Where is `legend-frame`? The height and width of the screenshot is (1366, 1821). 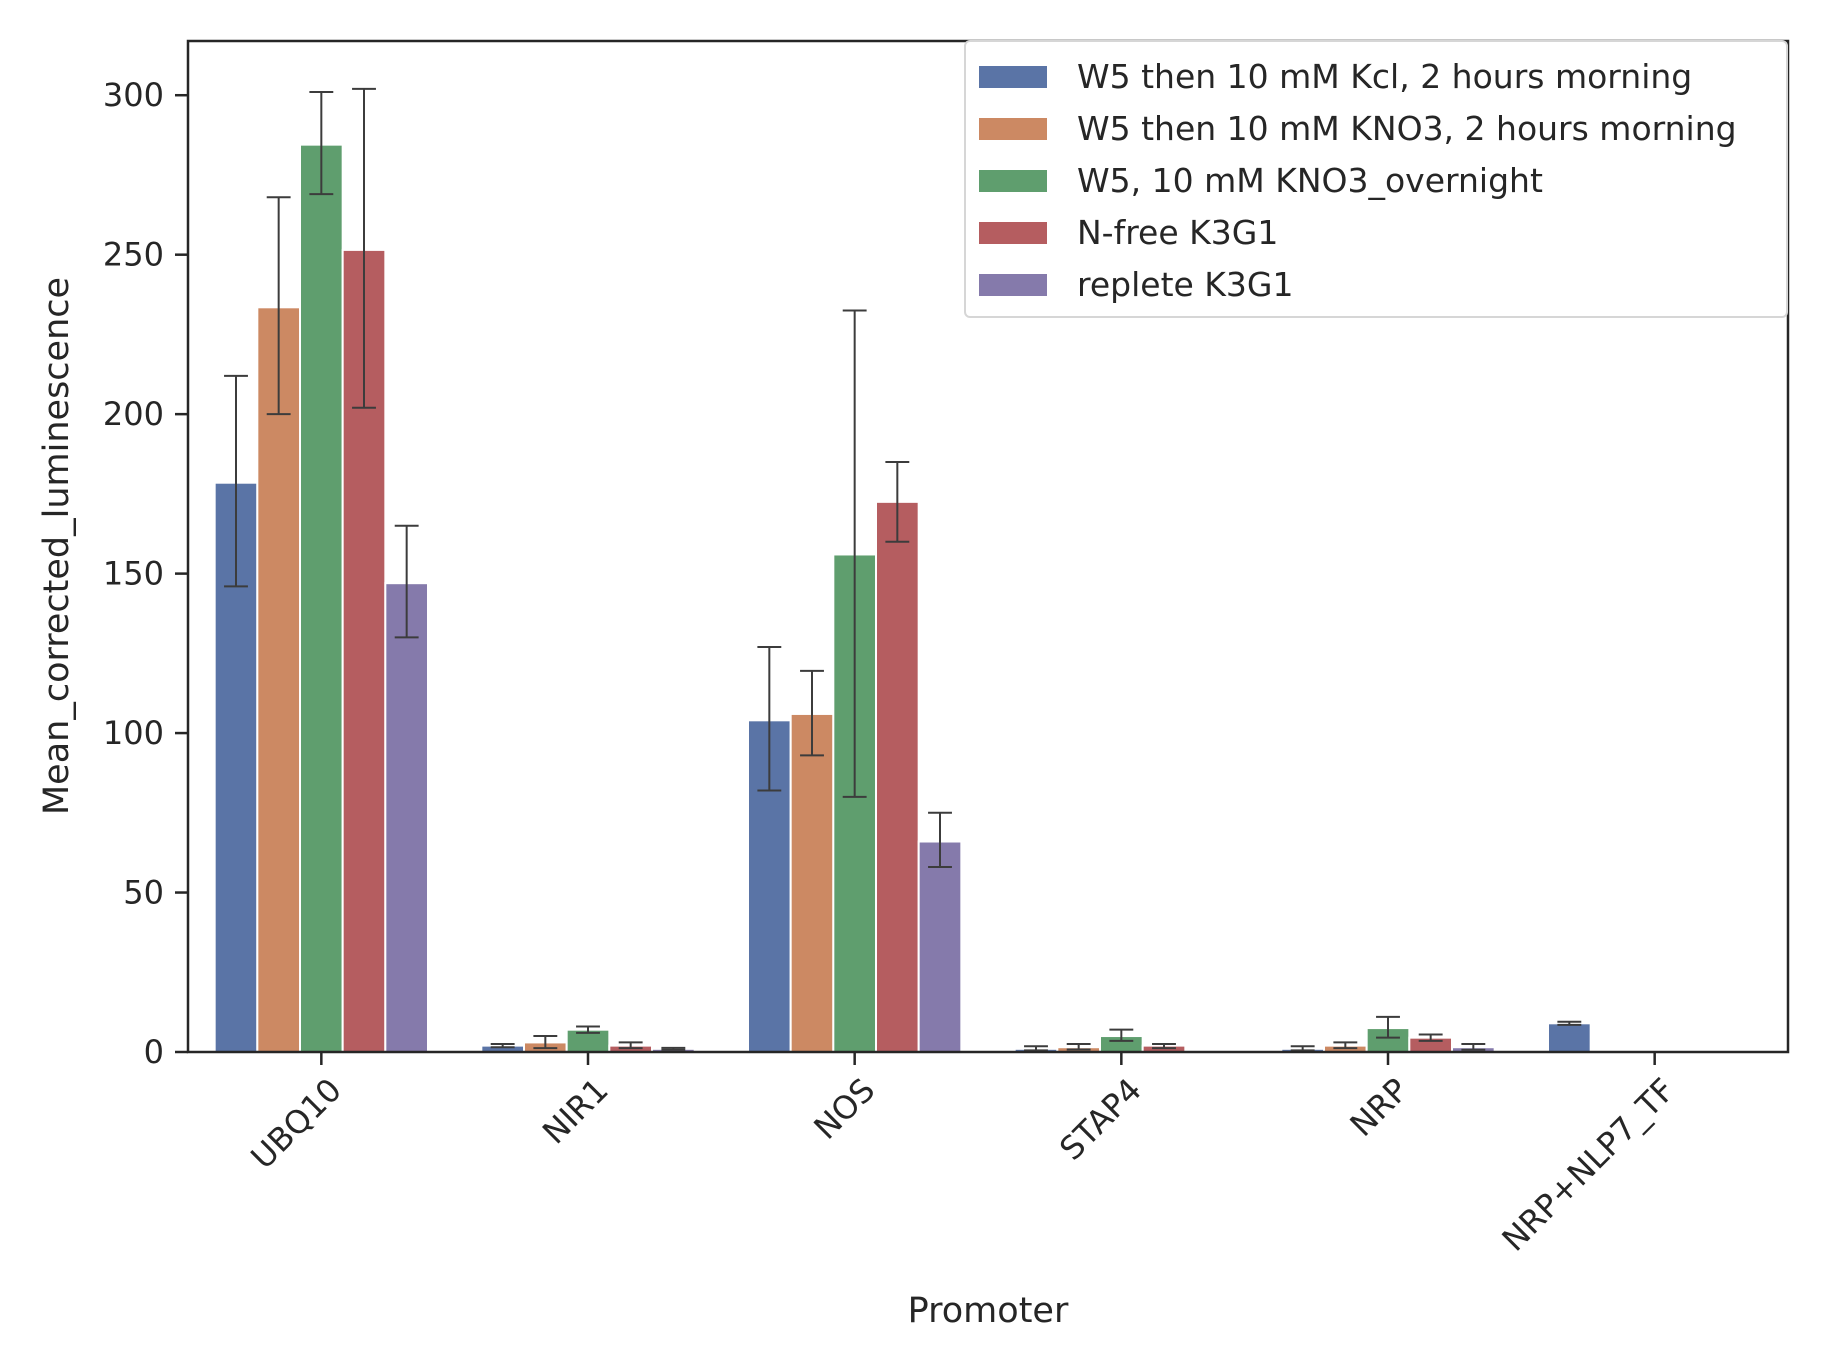 legend-frame is located at coordinates (1376, 179).